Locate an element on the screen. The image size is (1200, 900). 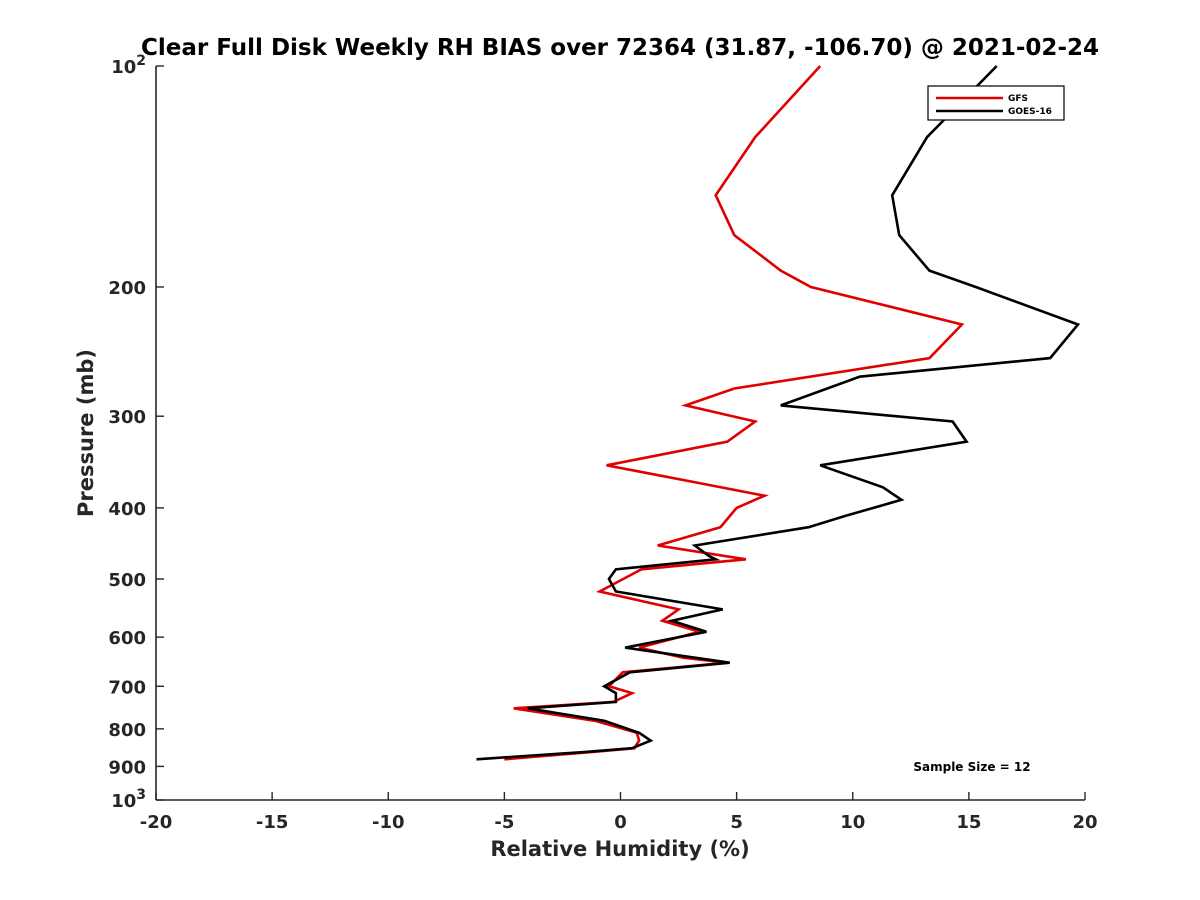
y-tick-label: 900 is located at coordinates (127, 767).